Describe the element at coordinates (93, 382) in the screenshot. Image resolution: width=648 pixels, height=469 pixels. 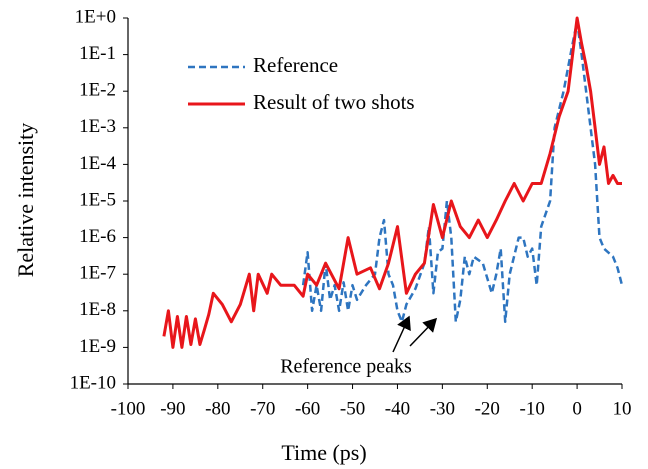
I see `y-tick-label: 1E-10` at that location.